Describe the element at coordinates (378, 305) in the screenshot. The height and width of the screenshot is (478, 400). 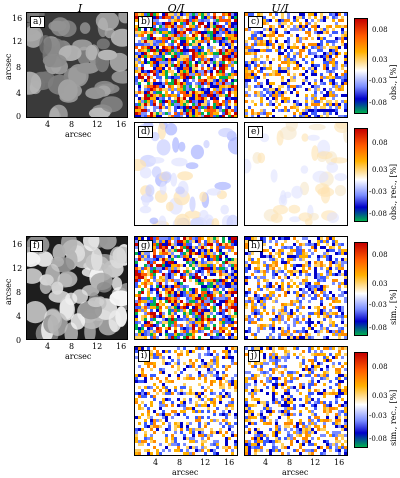
I see `colorbar-sim-tick-2: -0.03` at that location.